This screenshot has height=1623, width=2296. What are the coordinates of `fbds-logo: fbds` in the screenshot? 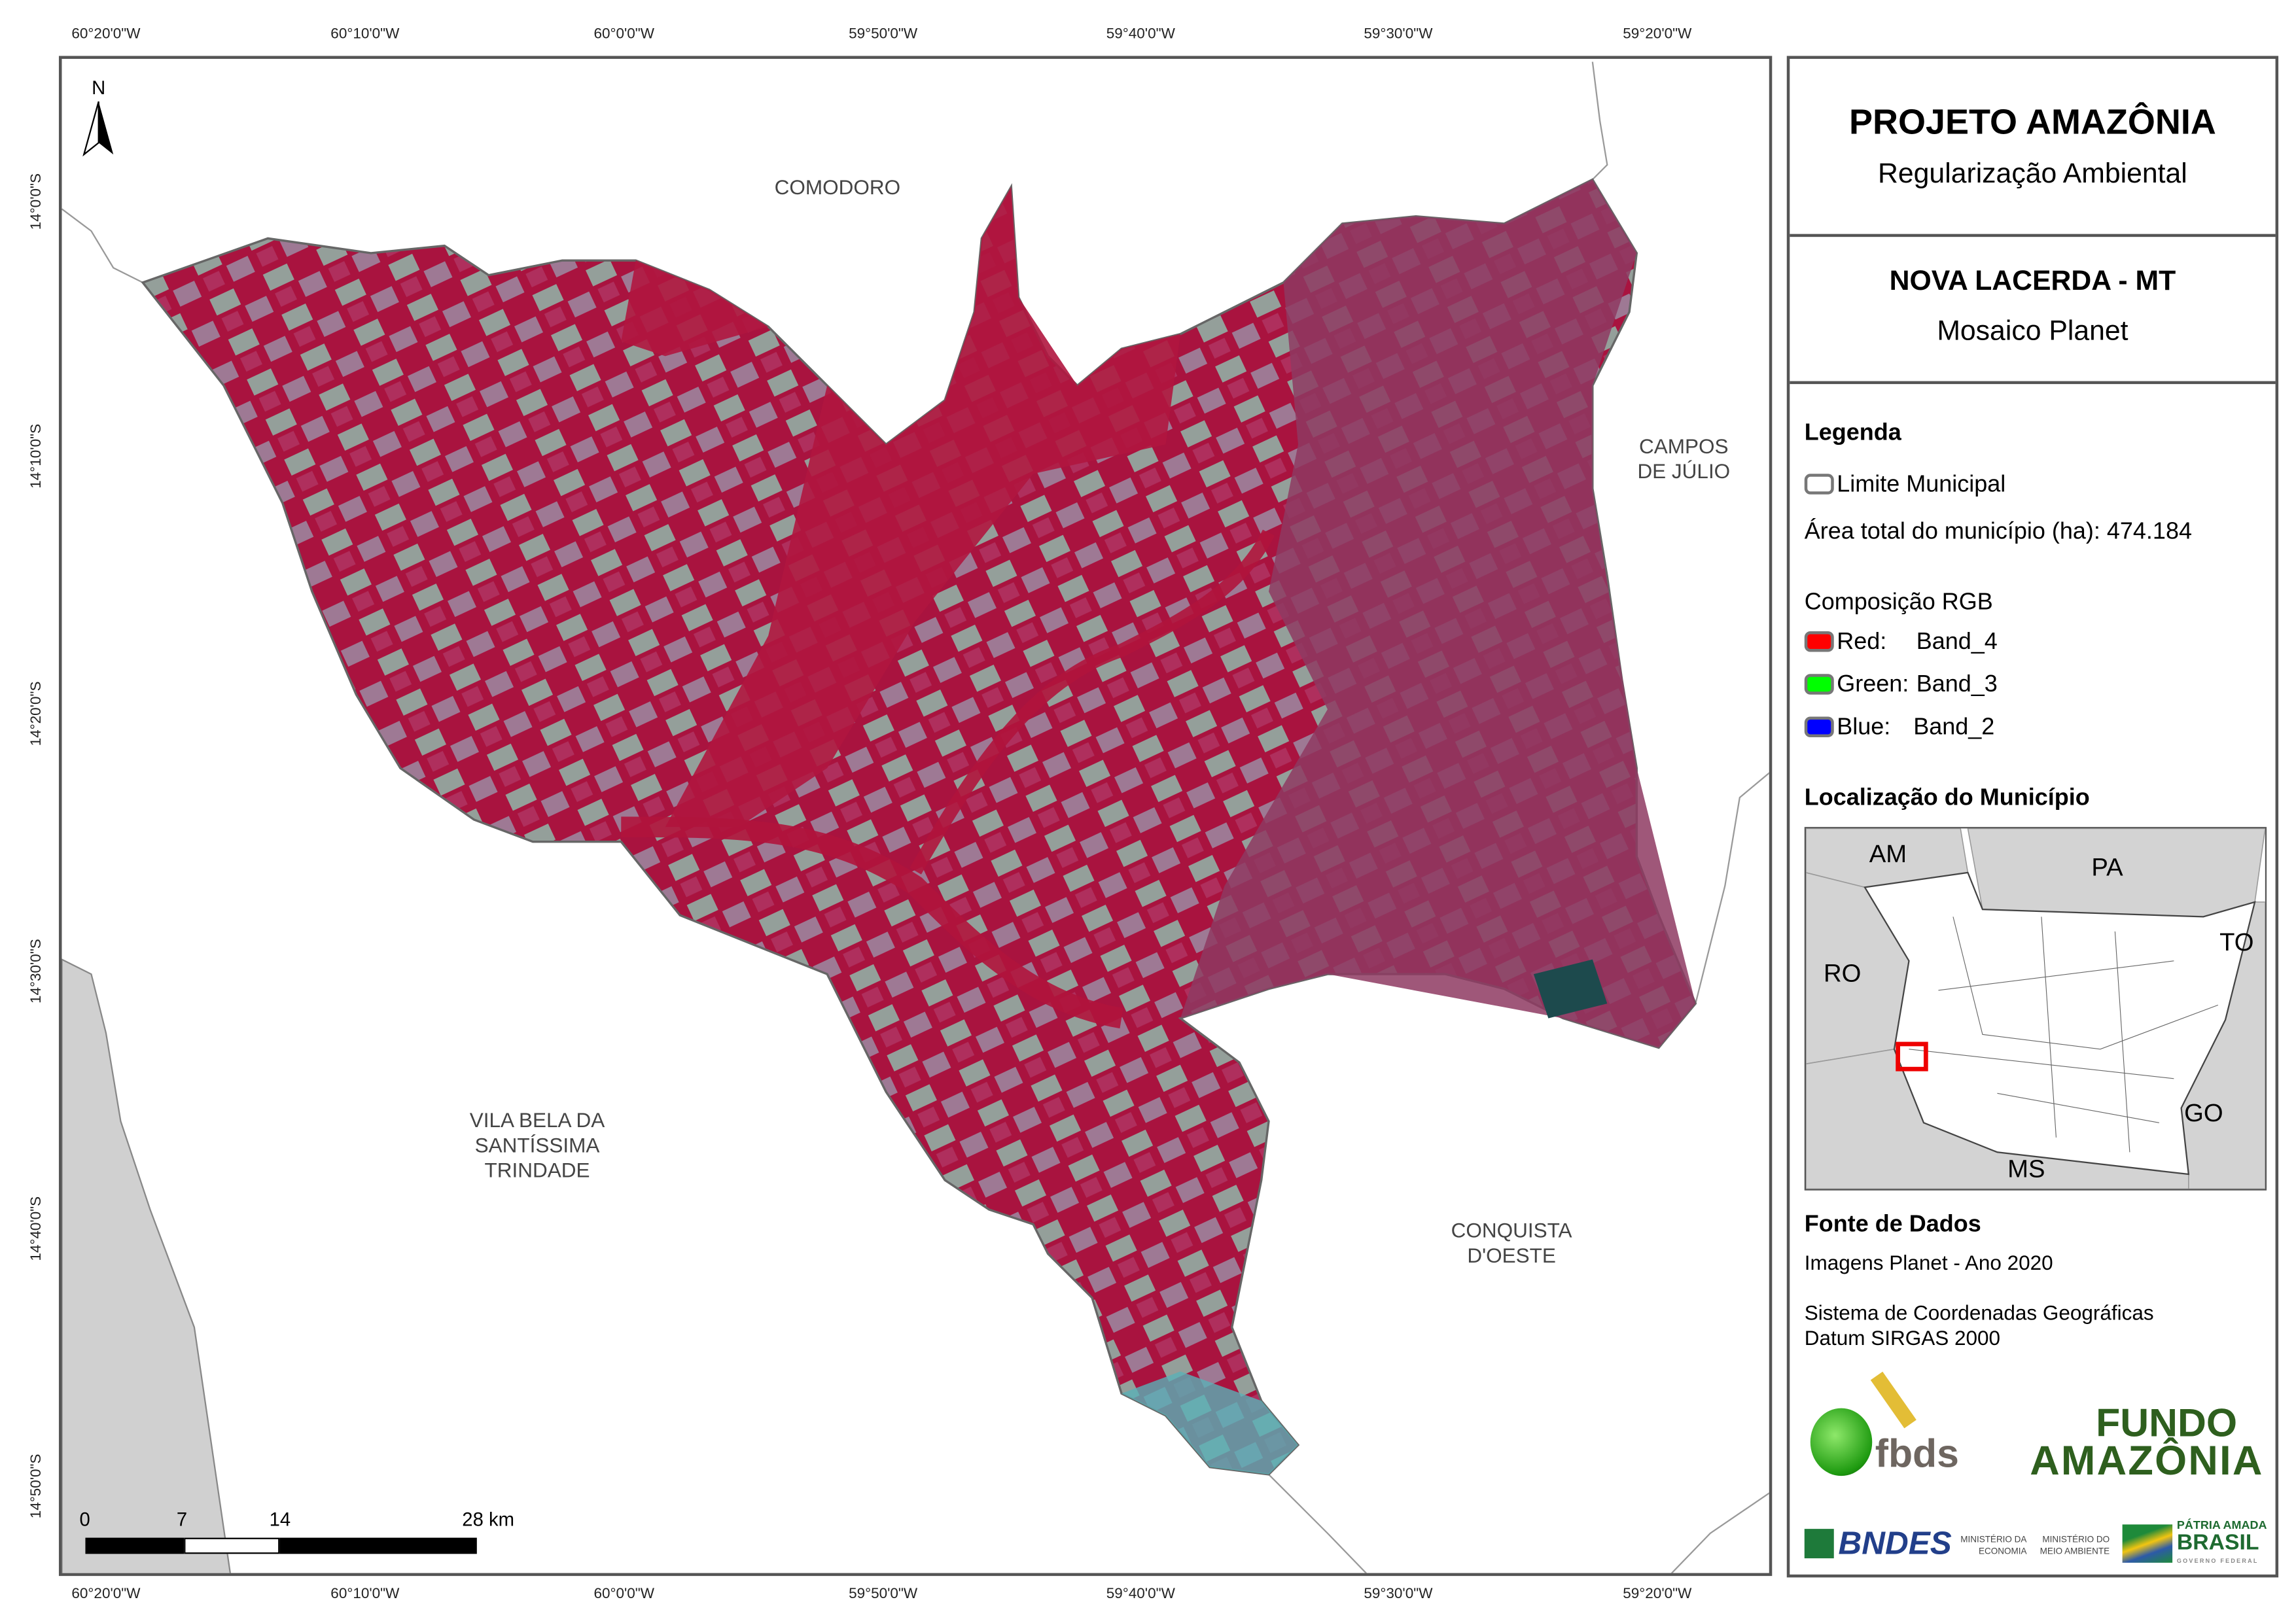 It's located at (1888, 1429).